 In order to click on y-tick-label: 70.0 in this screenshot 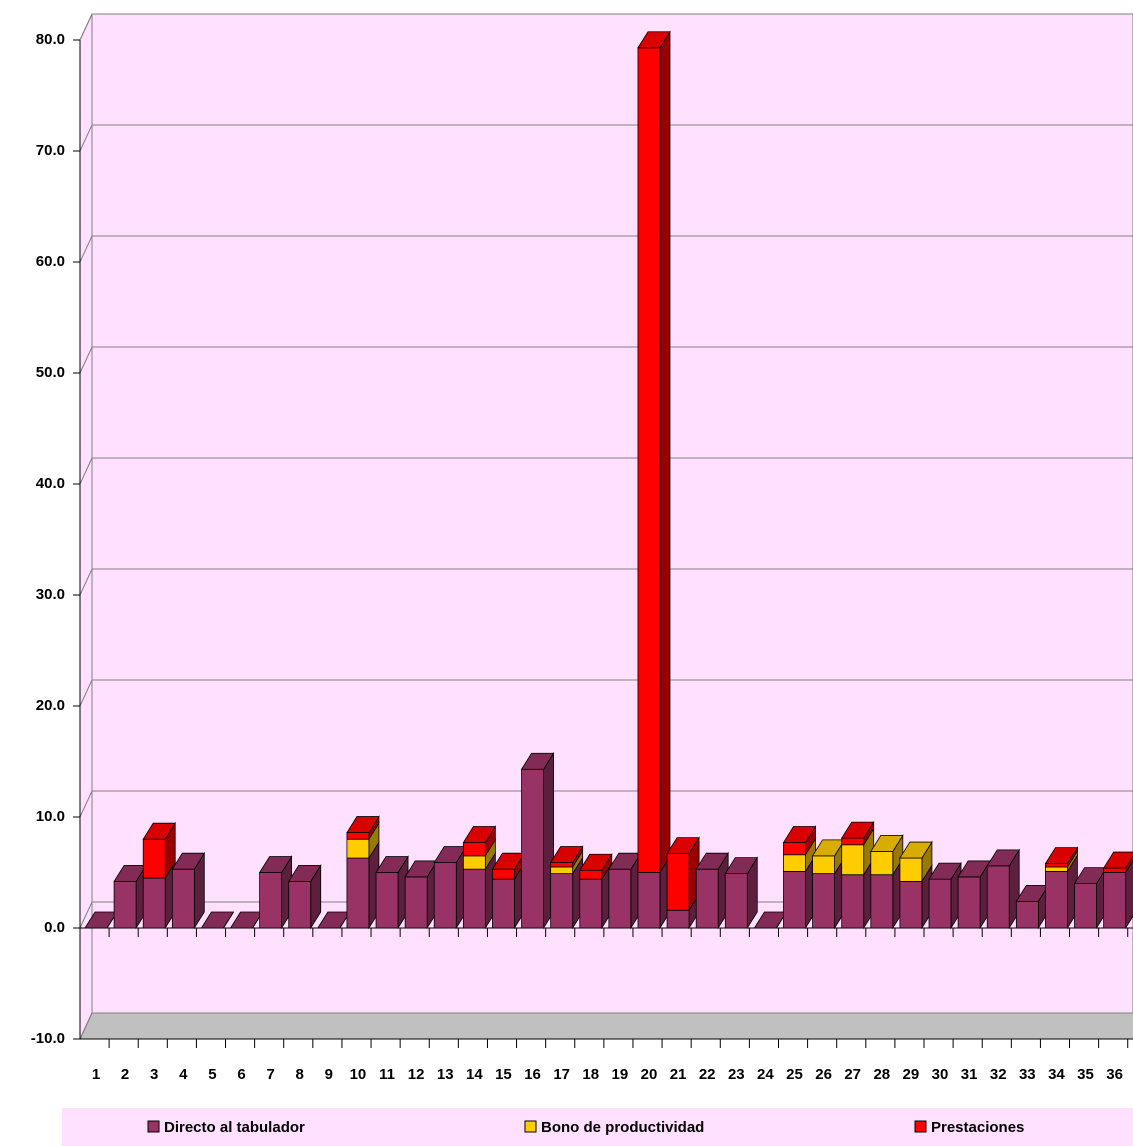, I will do `click(50, 150)`.